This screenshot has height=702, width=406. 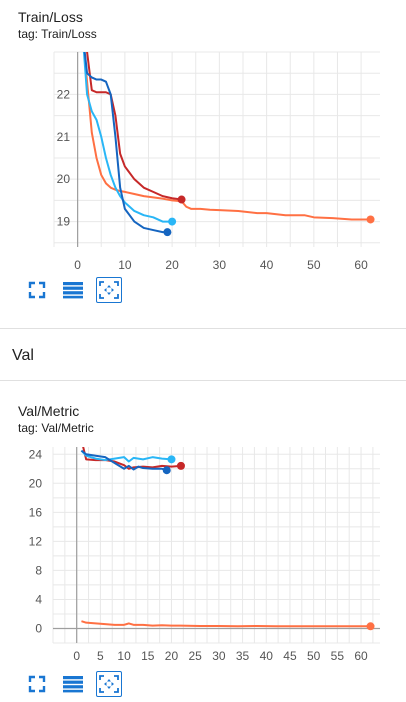 I want to click on x-tick-label: 45, so click(x=290, y=656).